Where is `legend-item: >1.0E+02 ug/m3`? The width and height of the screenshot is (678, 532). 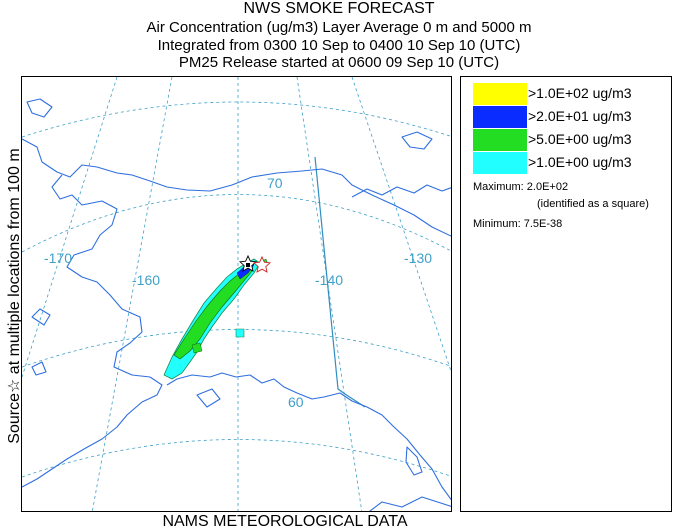 legend-item: >1.0E+02 ug/m3 is located at coordinates (573, 94).